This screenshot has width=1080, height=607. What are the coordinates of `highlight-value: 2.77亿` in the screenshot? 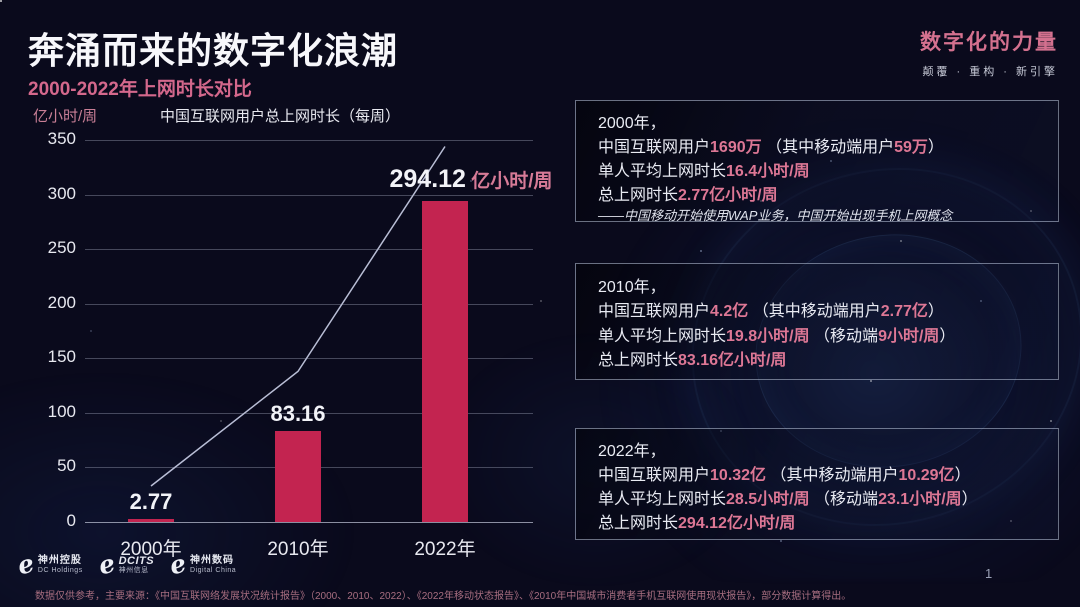 It's located at (904, 312).